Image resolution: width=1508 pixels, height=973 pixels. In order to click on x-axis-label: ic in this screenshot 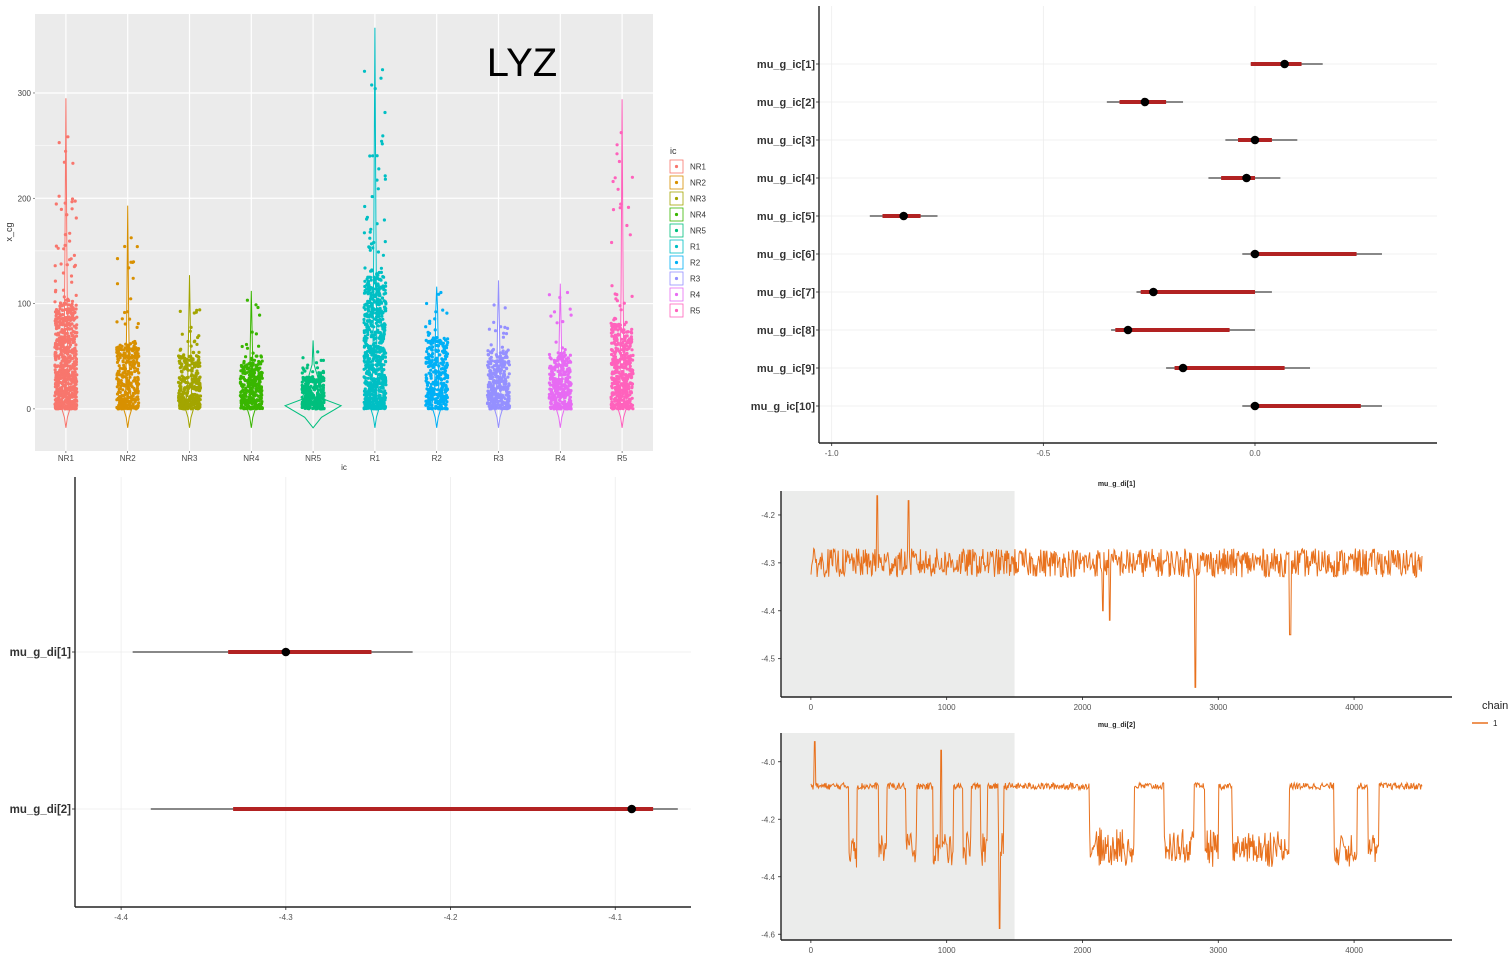, I will do `click(344, 467)`.